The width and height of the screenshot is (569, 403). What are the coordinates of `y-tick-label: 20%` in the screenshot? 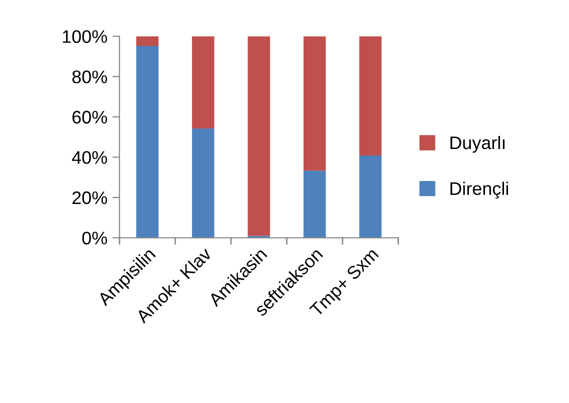 It's located at (90, 197).